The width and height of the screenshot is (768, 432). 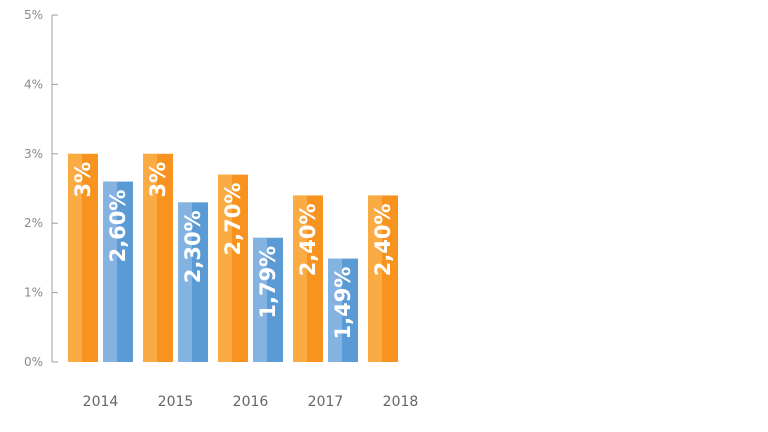 I want to click on y-tick-label: 5%, so click(x=33, y=15).